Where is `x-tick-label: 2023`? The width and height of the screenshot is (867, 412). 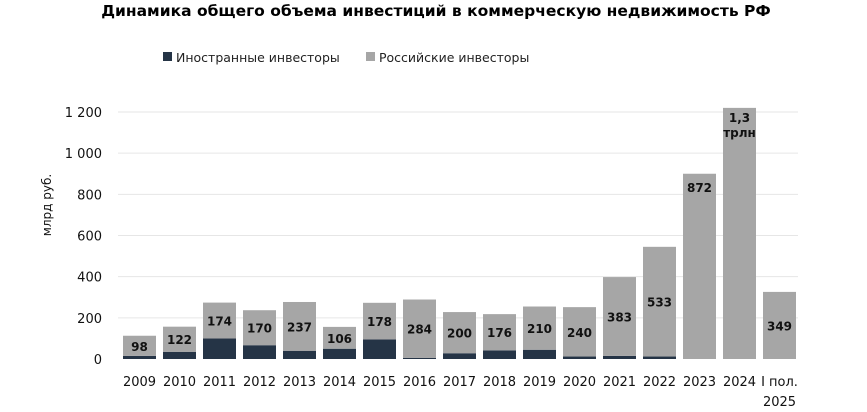 x-tick-label: 2023 is located at coordinates (699, 382).